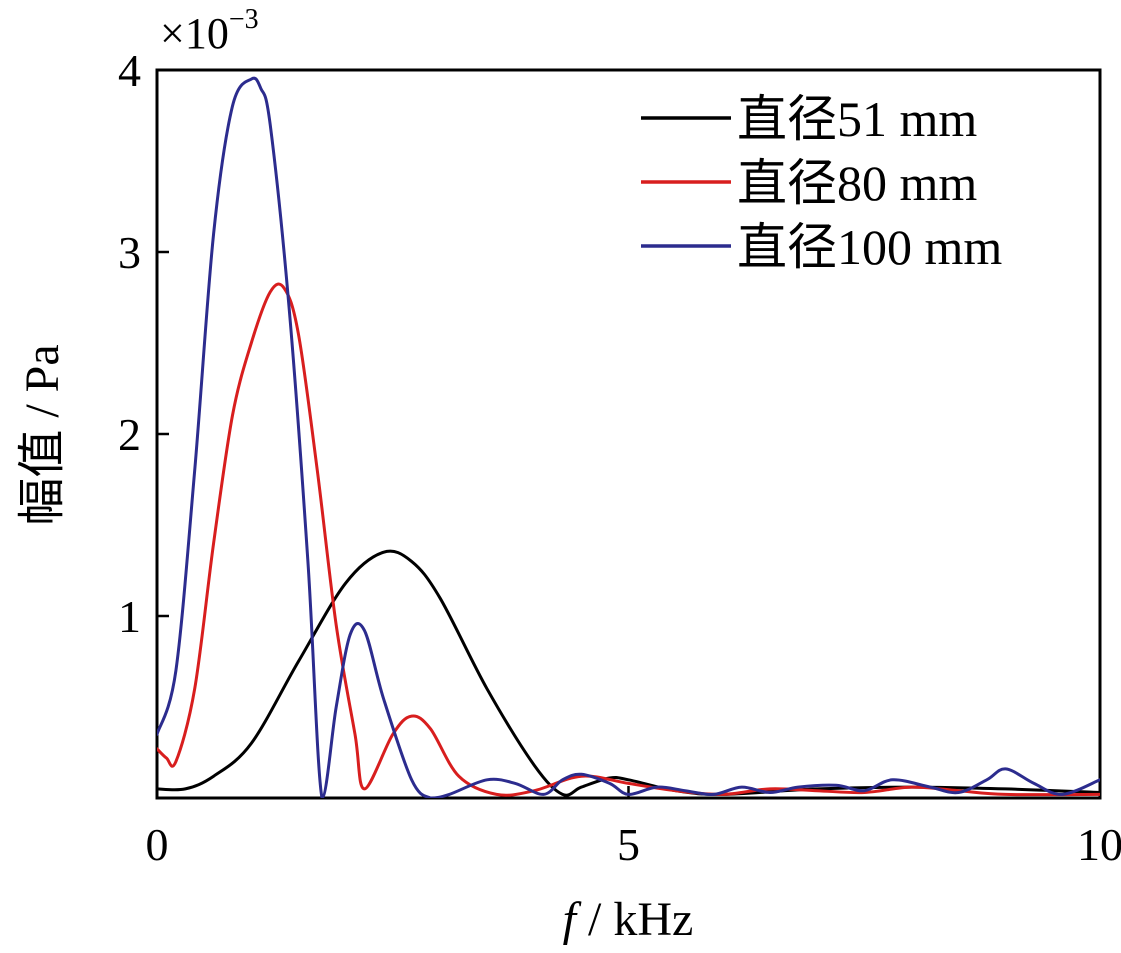 The width and height of the screenshot is (1121, 953). I want to click on y-axis-title: 幅值 / Pa, so click(42, 434).